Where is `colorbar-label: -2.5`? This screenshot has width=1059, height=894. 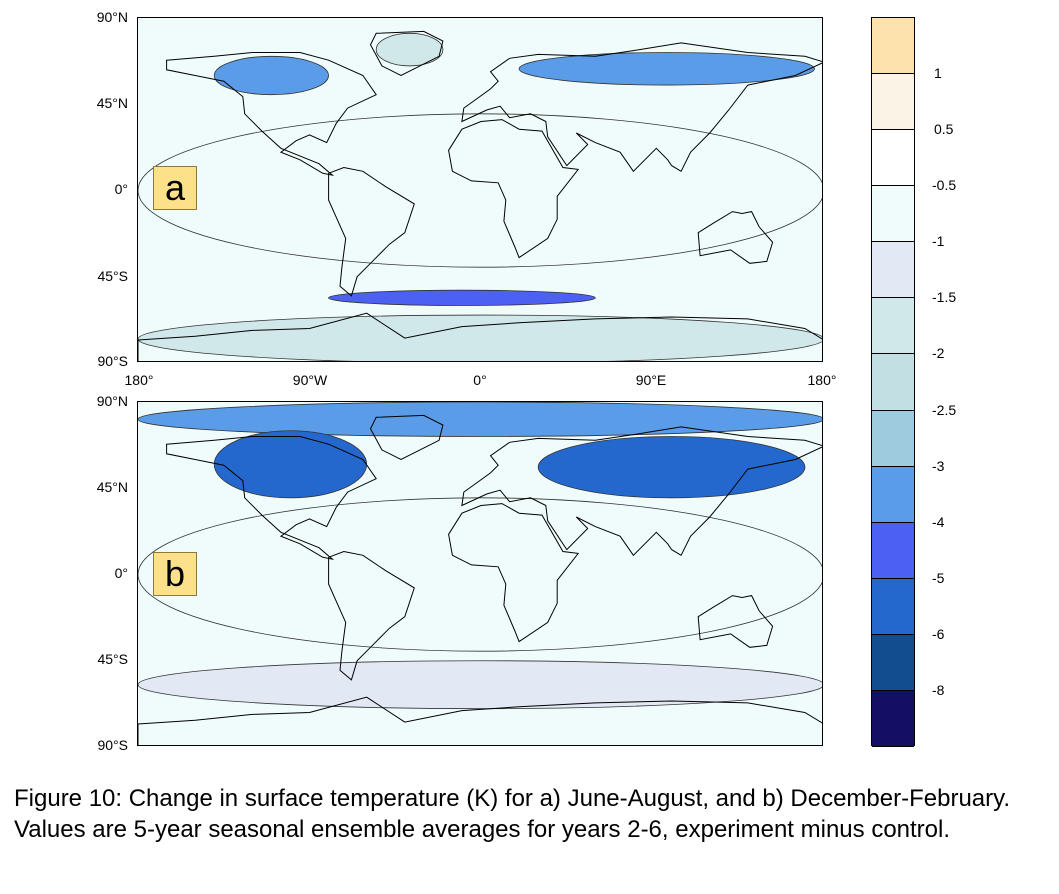 colorbar-label: -2.5 is located at coordinates (944, 409).